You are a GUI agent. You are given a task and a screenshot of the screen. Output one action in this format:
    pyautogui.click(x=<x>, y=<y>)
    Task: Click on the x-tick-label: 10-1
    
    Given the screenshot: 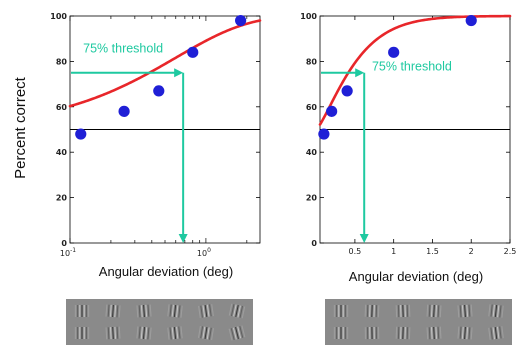 What is the action you would take?
    pyautogui.click(x=68, y=252)
    